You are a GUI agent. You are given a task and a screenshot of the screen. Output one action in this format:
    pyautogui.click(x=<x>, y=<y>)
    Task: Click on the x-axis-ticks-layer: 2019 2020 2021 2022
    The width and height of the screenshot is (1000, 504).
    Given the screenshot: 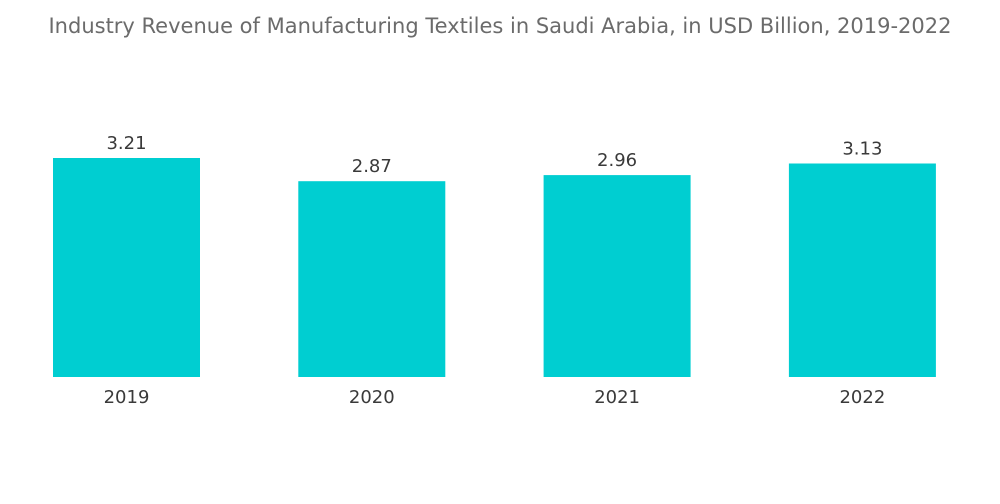 What is the action you would take?
    pyautogui.click(x=495, y=397)
    